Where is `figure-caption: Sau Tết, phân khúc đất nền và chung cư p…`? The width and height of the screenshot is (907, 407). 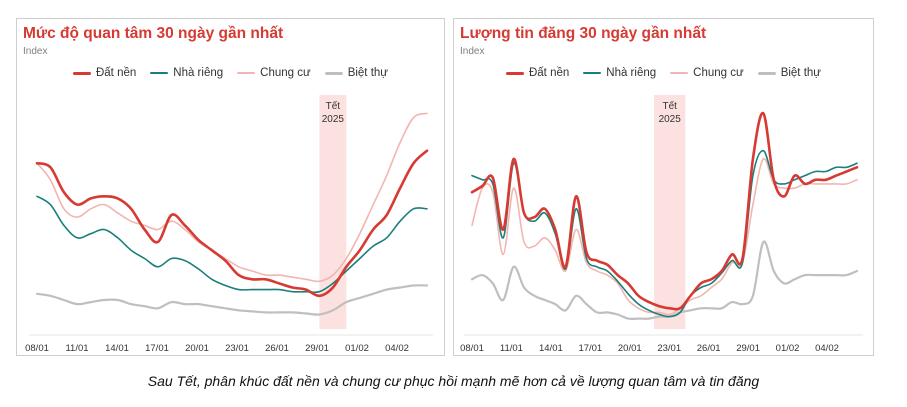
figure-caption: Sau Tết, phân khúc đất nền và chung cư p… is located at coordinates (453, 381).